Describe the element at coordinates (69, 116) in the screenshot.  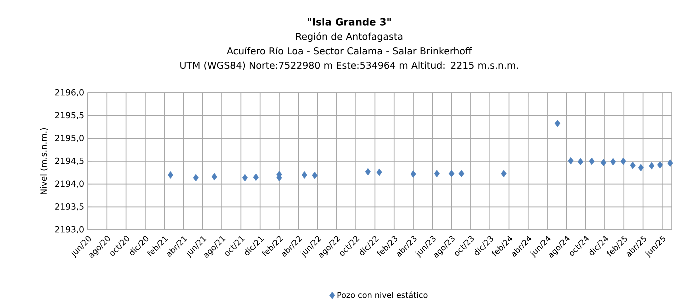
I see `y-tick-label: 2195,5` at that location.